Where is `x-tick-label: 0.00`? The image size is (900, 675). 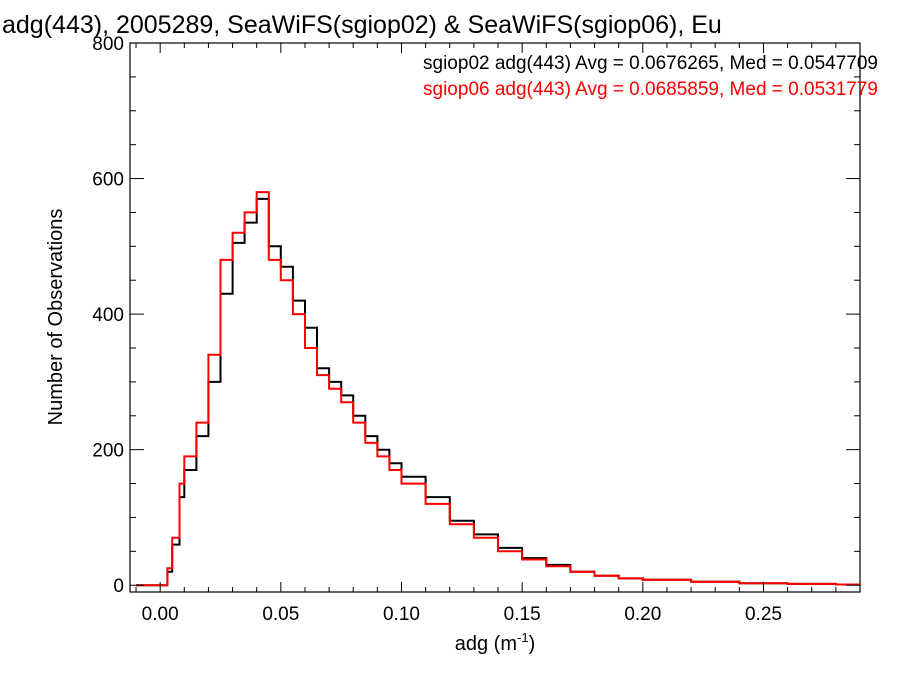 x-tick-label: 0.00 is located at coordinates (160, 614).